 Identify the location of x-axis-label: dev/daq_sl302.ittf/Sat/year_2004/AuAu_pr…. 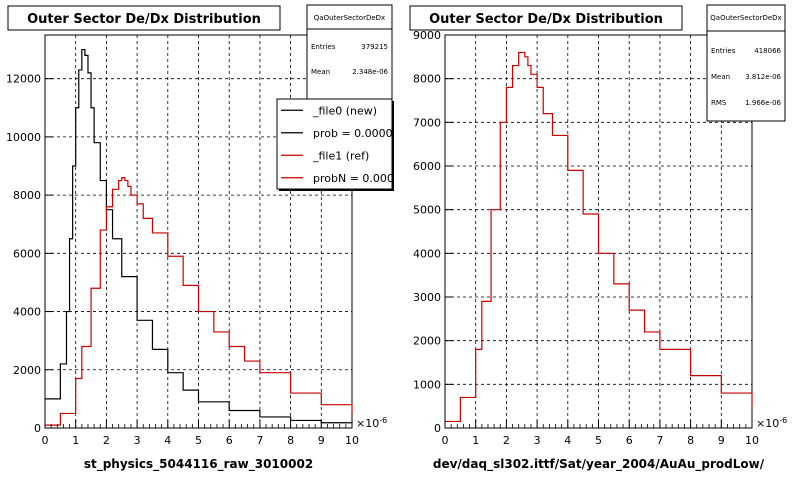
(599, 464).